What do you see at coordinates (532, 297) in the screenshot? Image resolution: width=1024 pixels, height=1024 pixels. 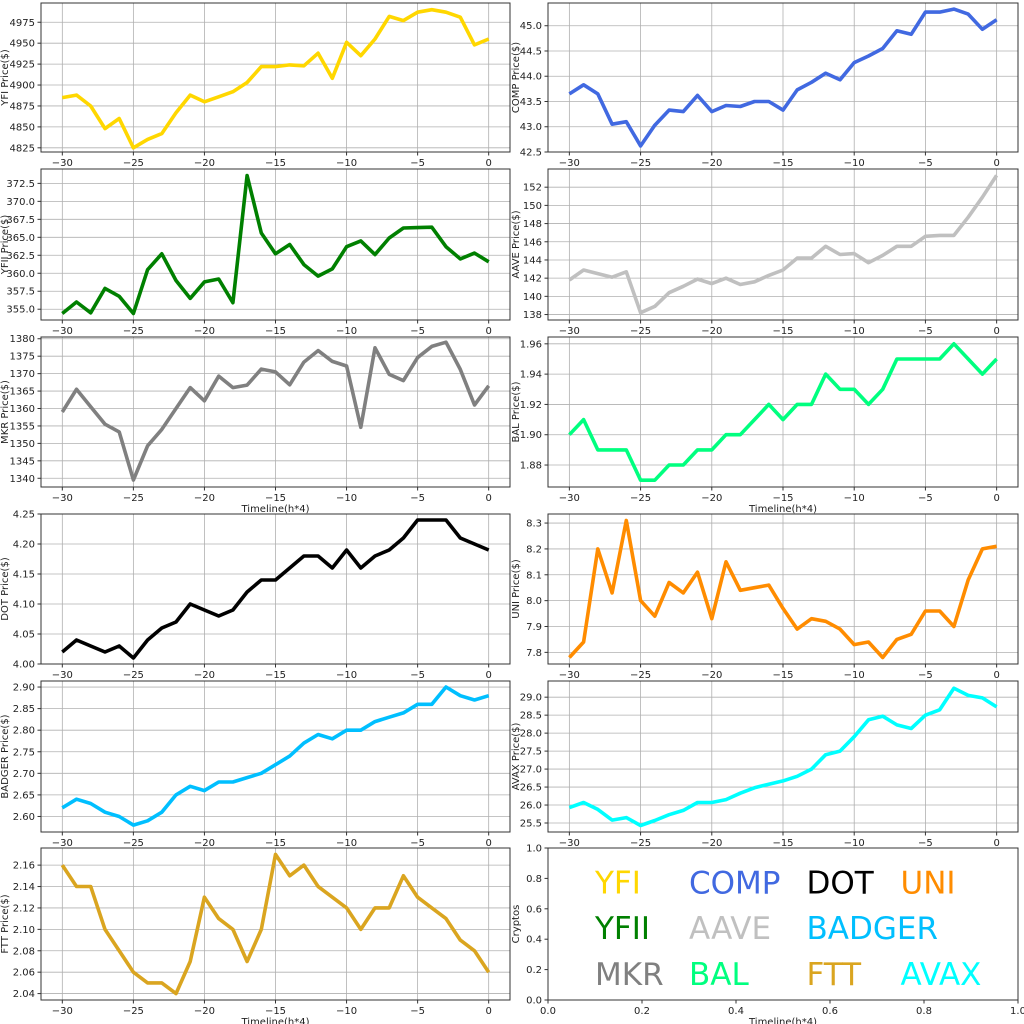 I see `y-tick-label: 140` at bounding box center [532, 297].